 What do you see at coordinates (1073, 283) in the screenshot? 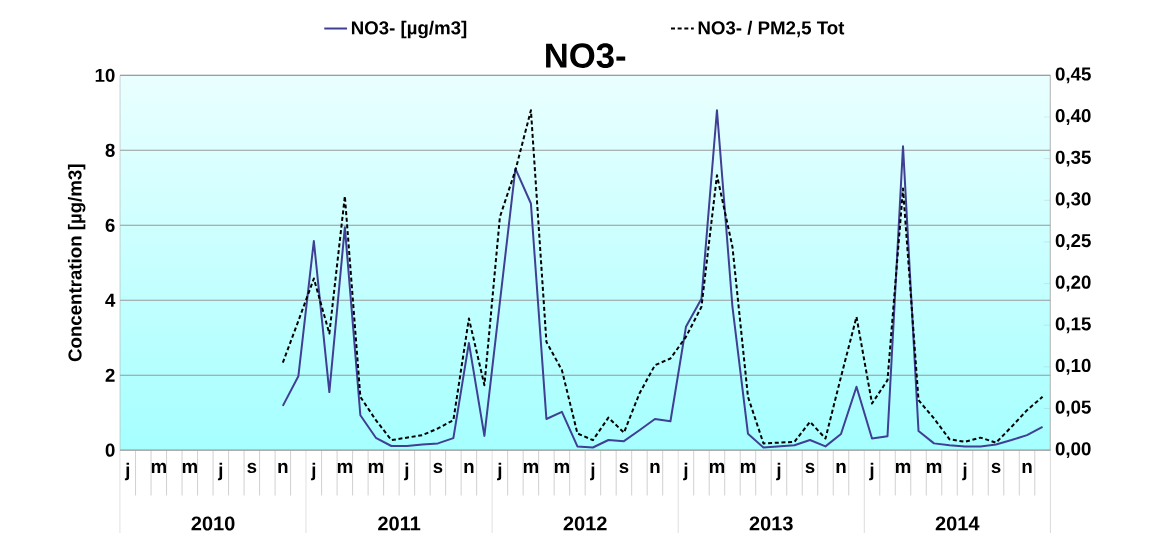
I see `y2-tick-label: 0,20` at bounding box center [1073, 283].